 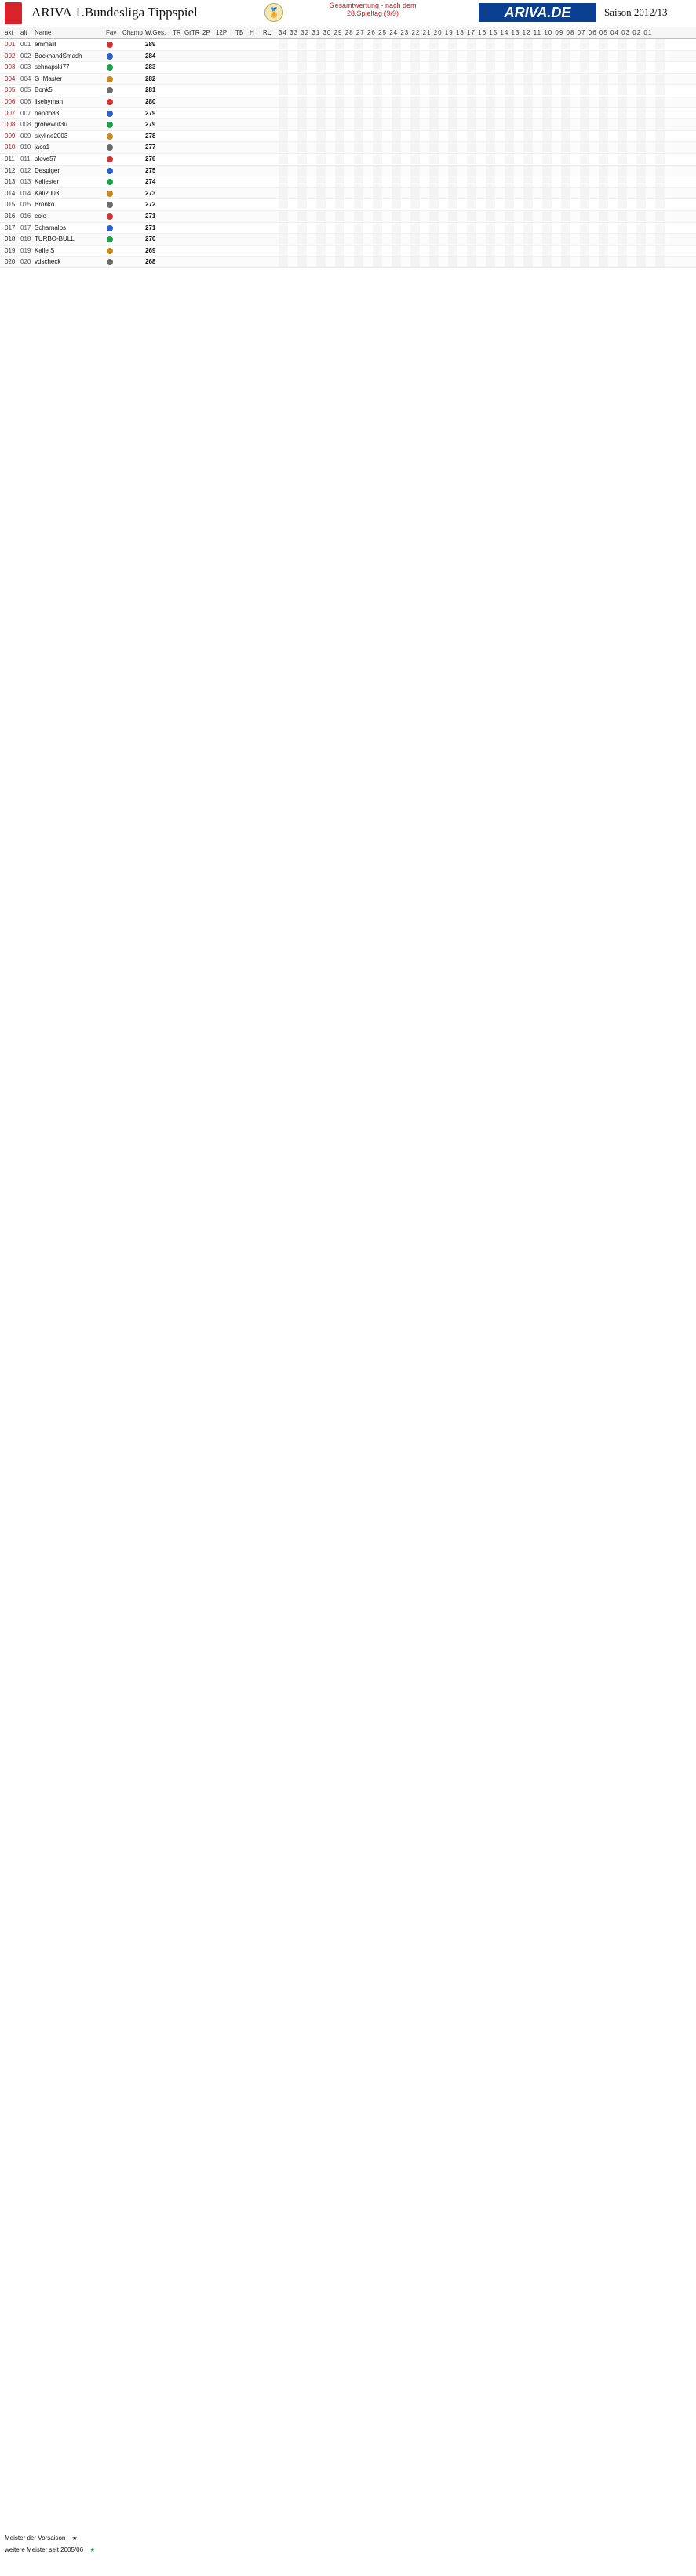 I want to click on player-name: Bonk5, so click(x=44, y=90).